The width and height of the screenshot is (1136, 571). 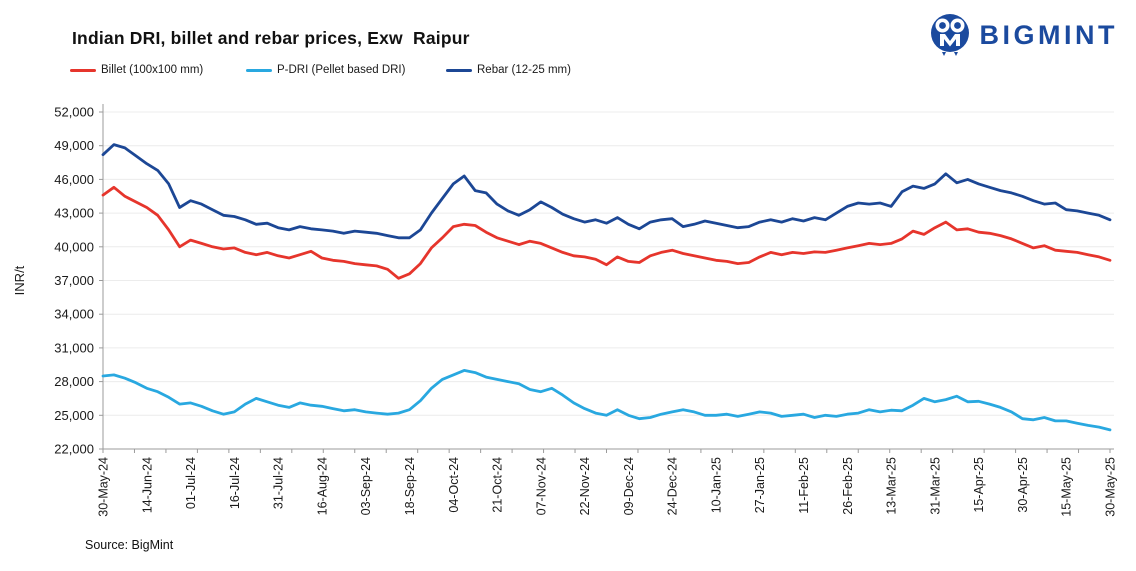 I want to click on legend-item-rebar: Rebar (12-25 mm), so click(x=508, y=70).